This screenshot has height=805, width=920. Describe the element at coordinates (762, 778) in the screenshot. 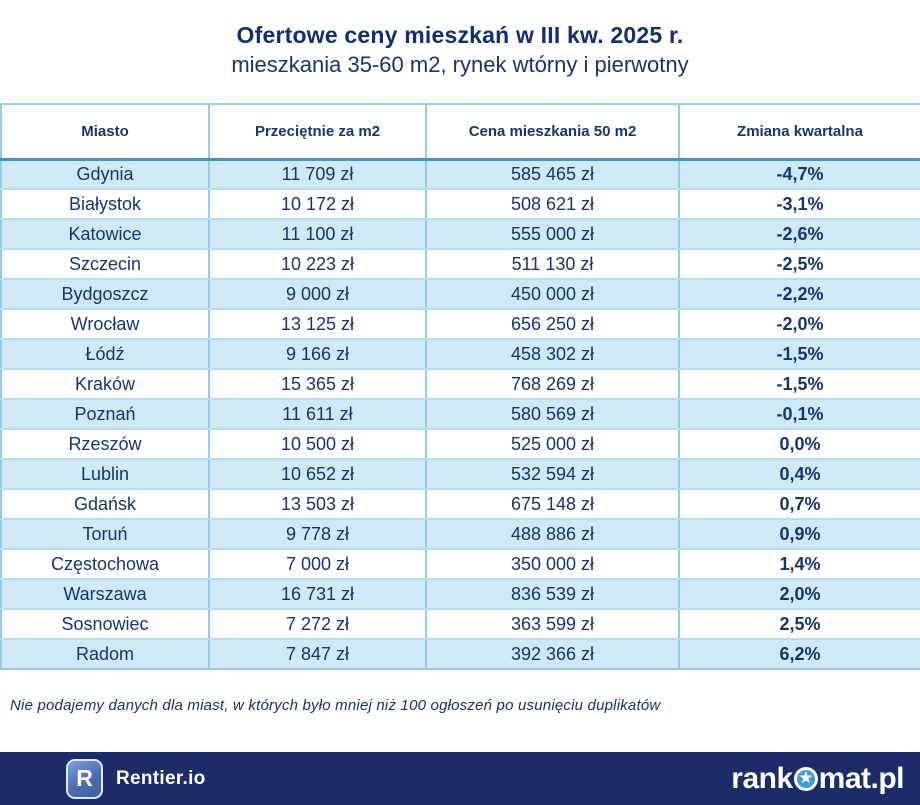

I see `rankomat-text-prefix: rank` at that location.